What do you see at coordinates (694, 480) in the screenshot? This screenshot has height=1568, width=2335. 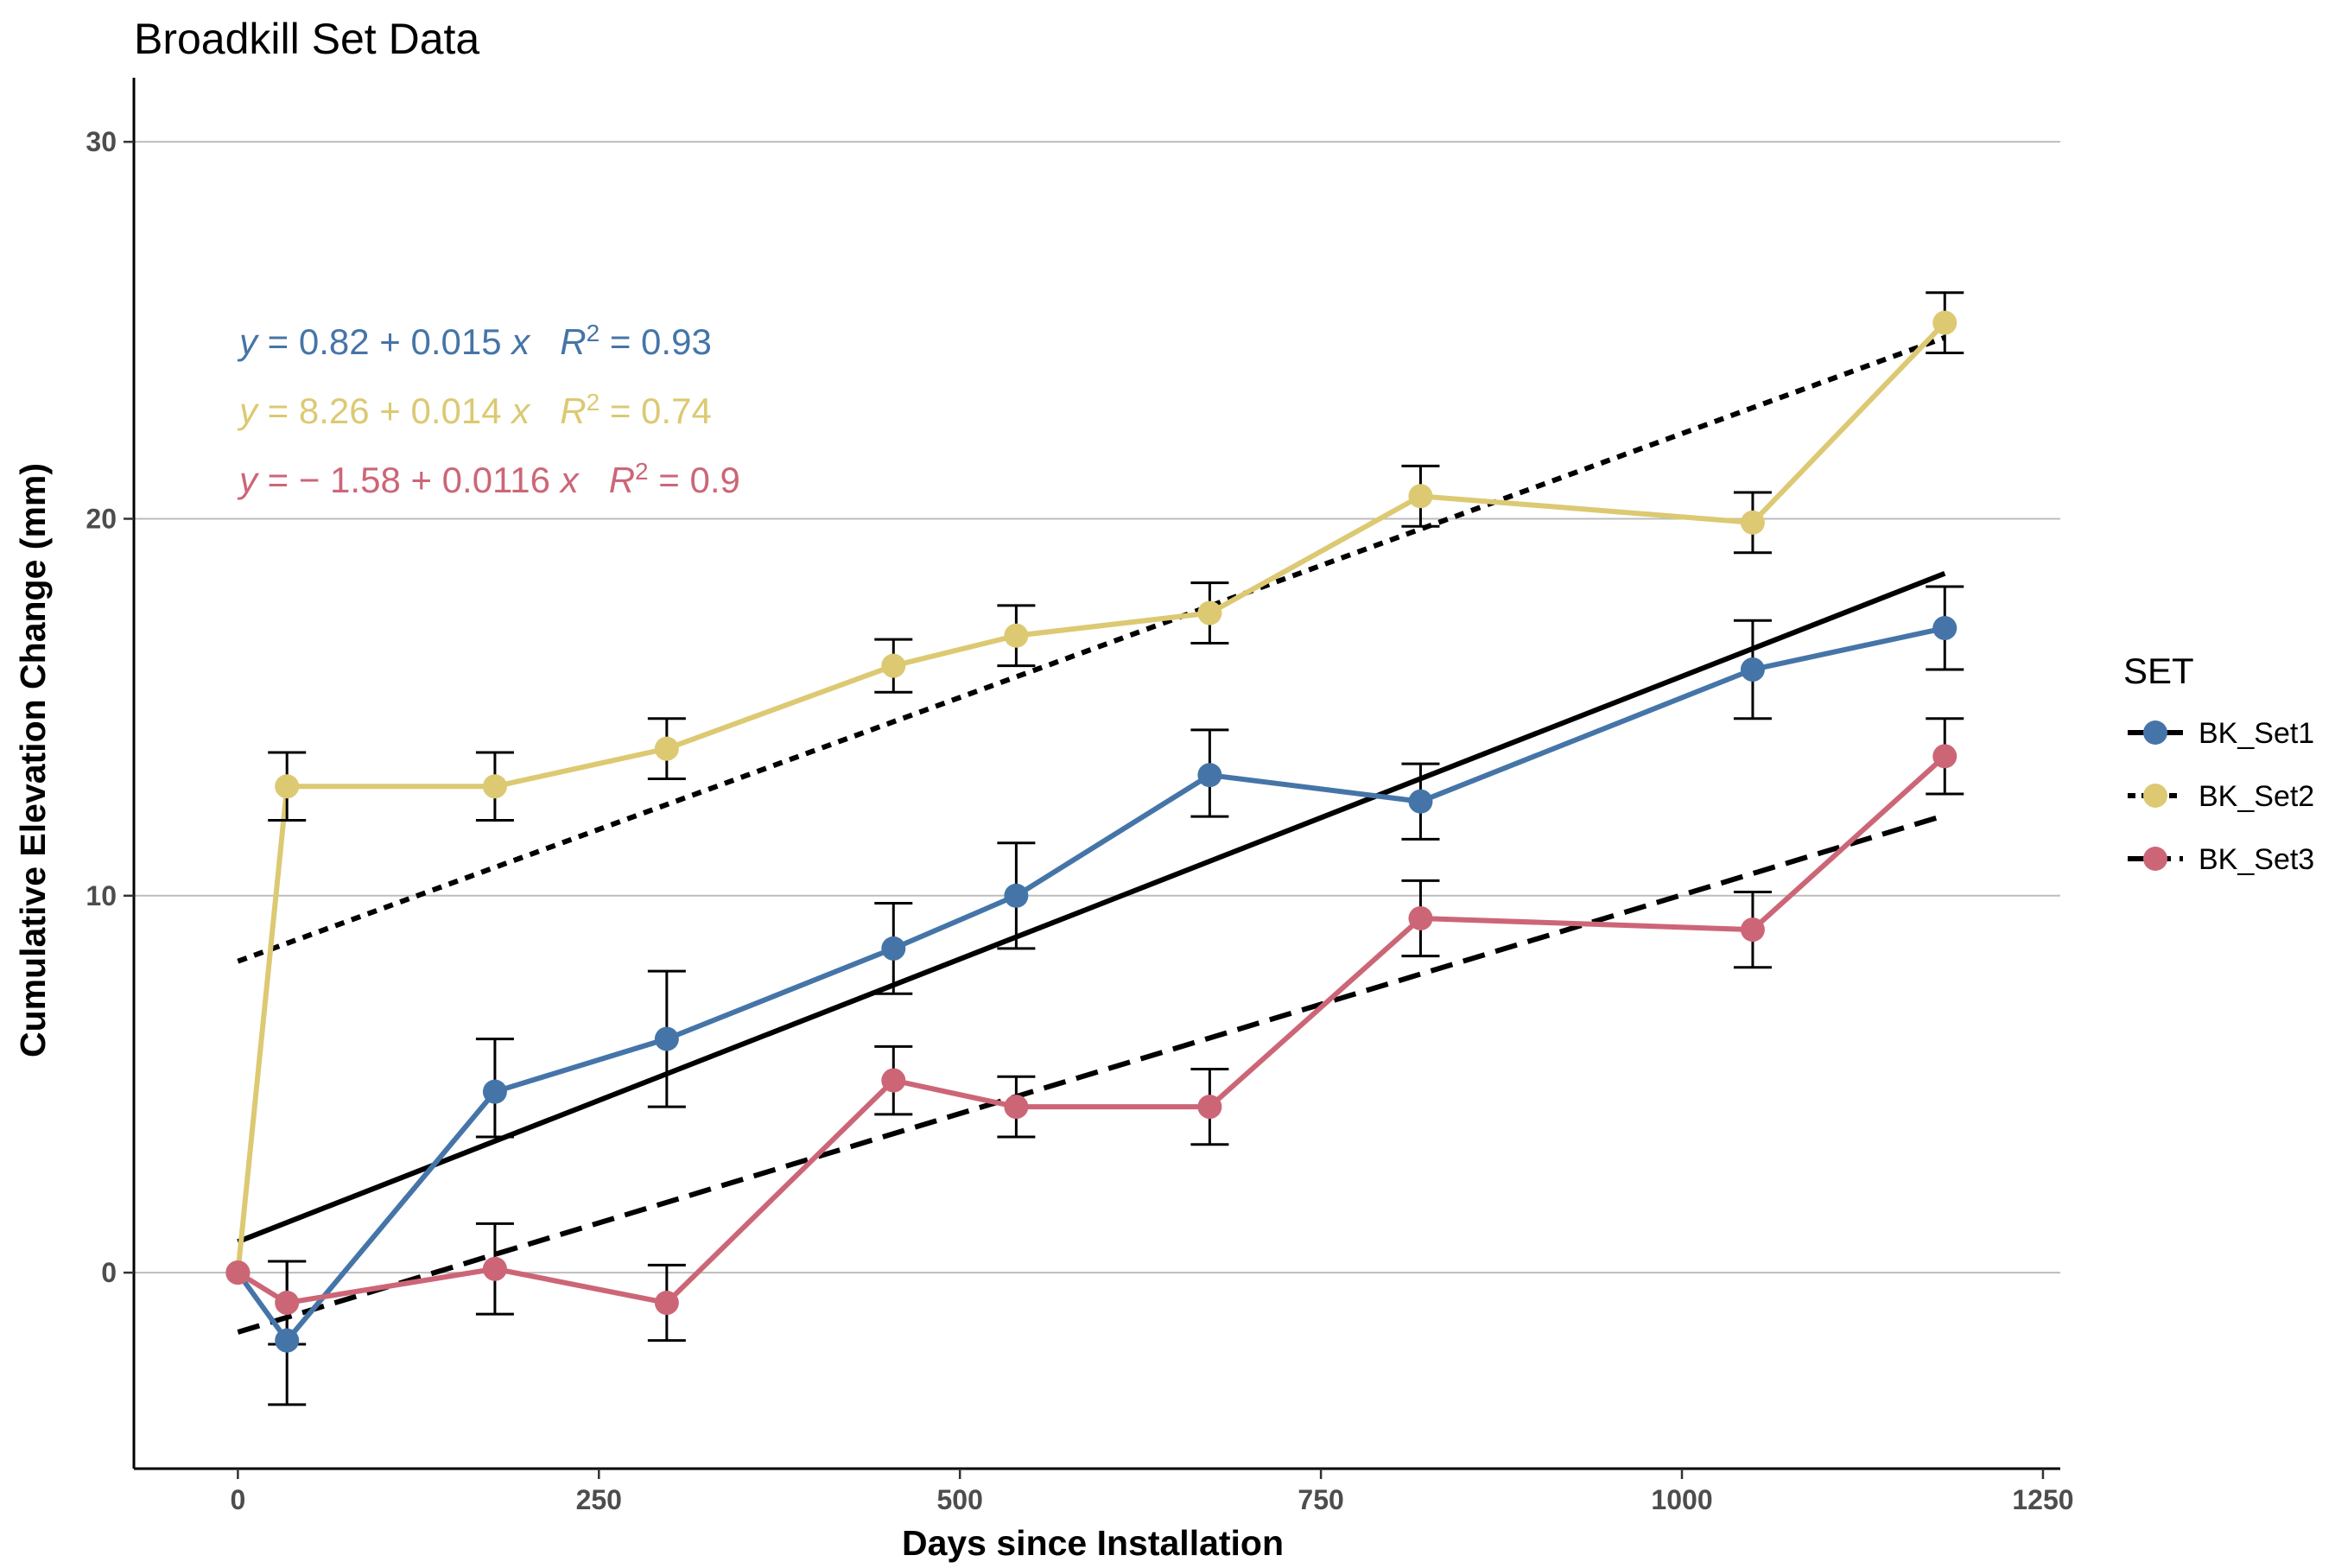 I see `equation-part: = 0.9` at bounding box center [694, 480].